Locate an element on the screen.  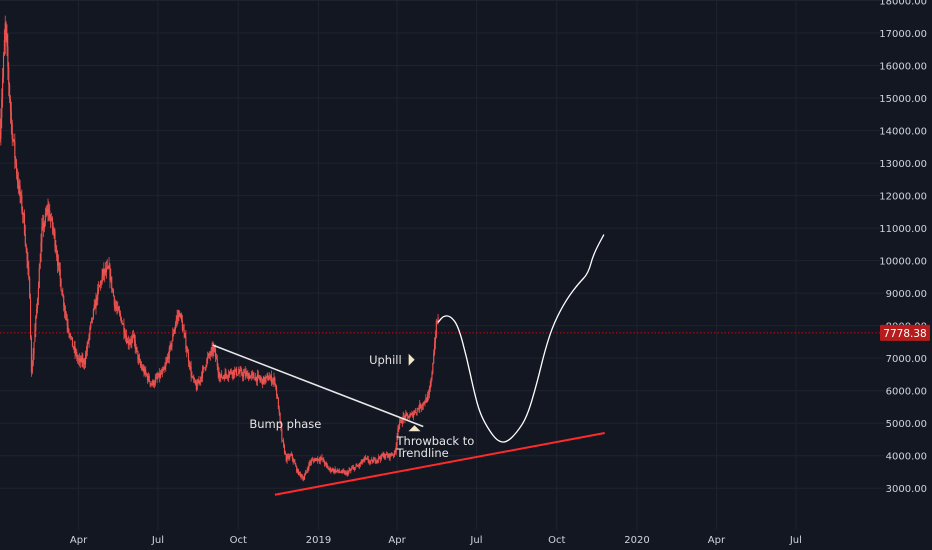
x-tick-label: Oct is located at coordinates (556, 540).